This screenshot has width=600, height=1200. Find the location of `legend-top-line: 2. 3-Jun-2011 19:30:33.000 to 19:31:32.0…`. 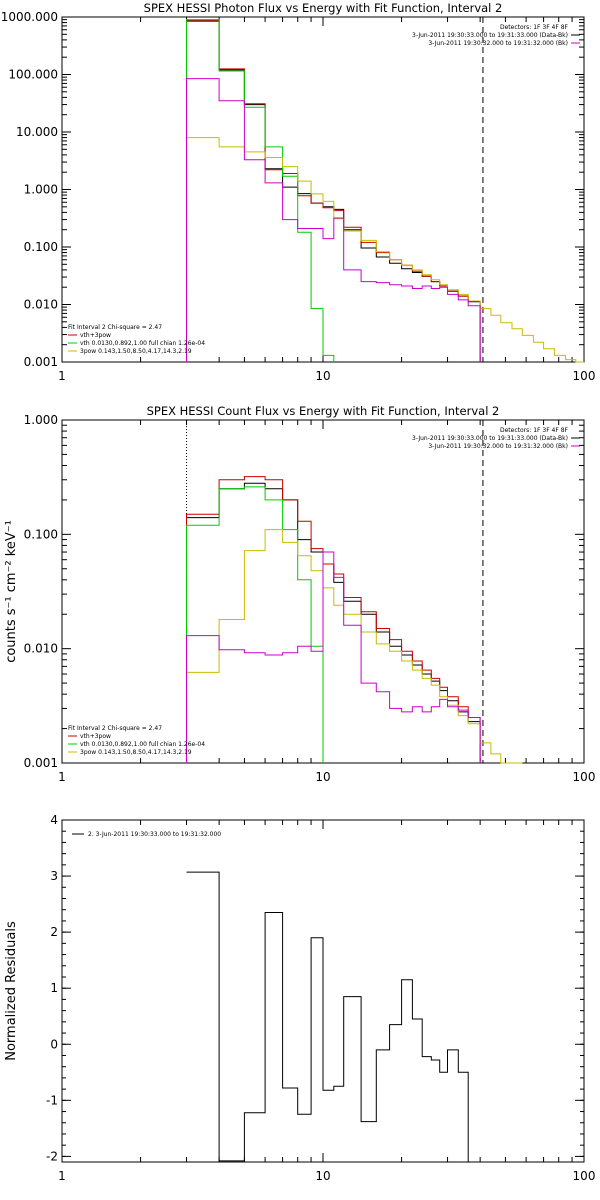

legend-top-line: 2. 3-Jun-2011 19:30:33.000 to 19:31:32.0… is located at coordinates (154, 834).